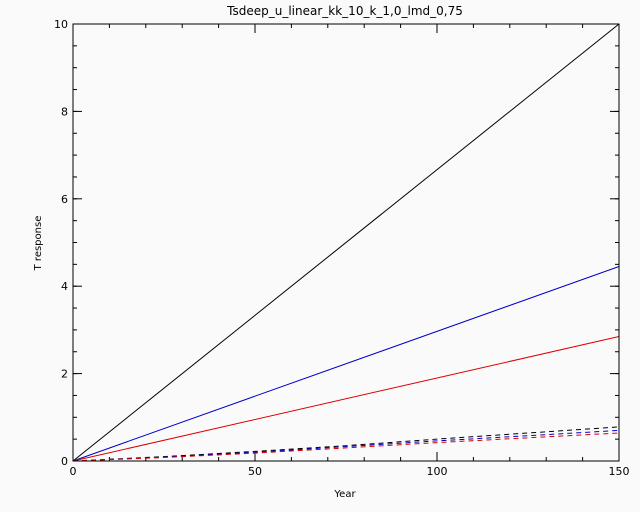 This screenshot has height=512, width=640. Describe the element at coordinates (344, 11) in the screenshot. I see `chart-title: Tsdeep_u_linear_kk_10_k_1,0_lmd_0,75` at that location.